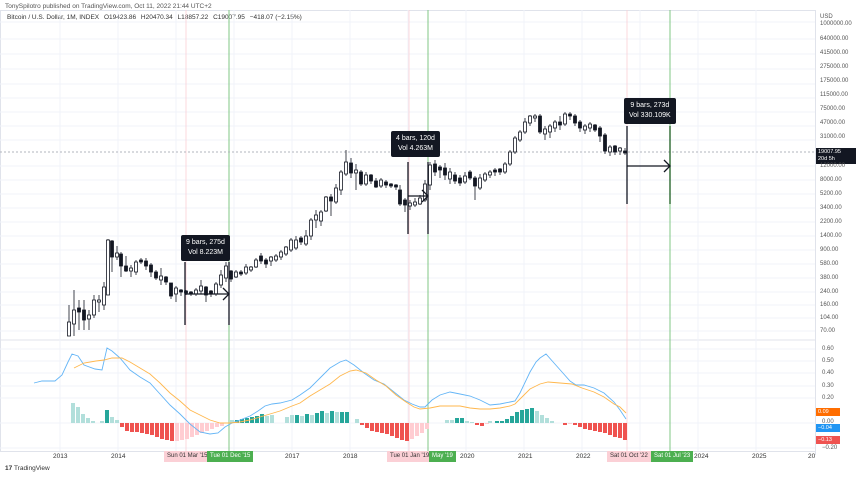 This screenshot has width=860, height=478. Describe the element at coordinates (650, 105) in the screenshot. I see `measurement-bars: 9 bars, 273d` at that location.